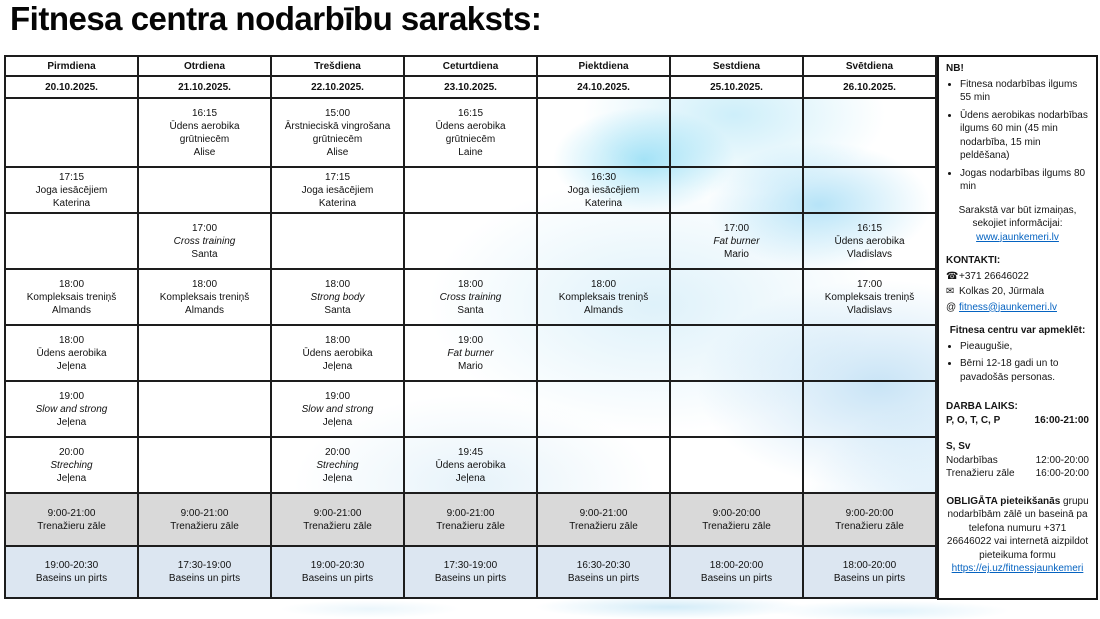 The height and width of the screenshot is (619, 1100). I want to click on cell-activity: Cross training, so click(204, 241).